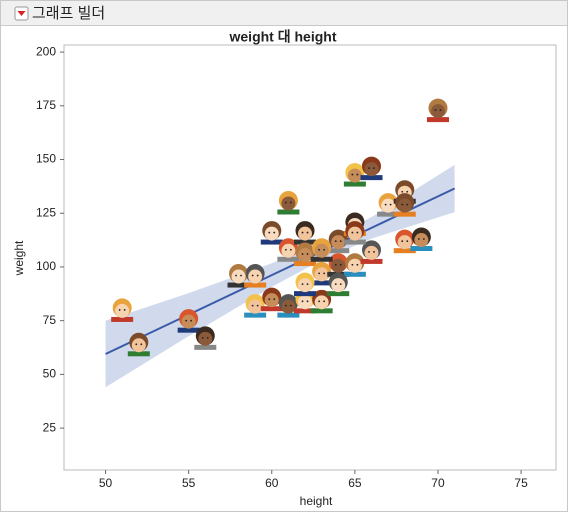 The width and height of the screenshot is (568, 517). I want to click on y-tick-label: 75, so click(50, 320).